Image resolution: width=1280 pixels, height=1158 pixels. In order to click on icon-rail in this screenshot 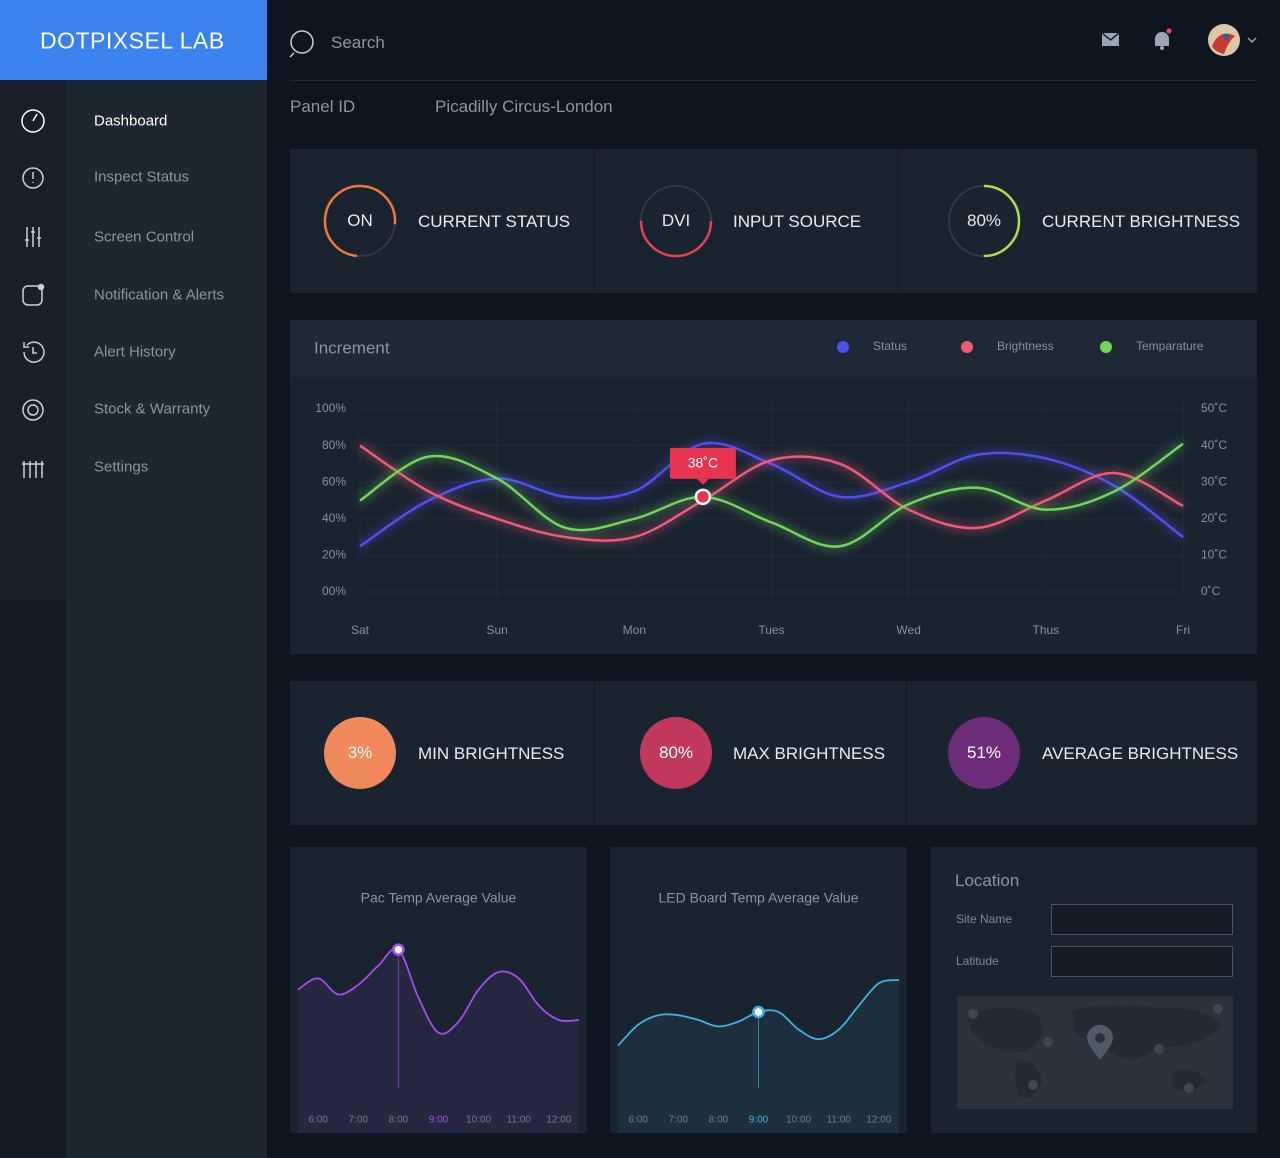, I will do `click(33, 340)`.